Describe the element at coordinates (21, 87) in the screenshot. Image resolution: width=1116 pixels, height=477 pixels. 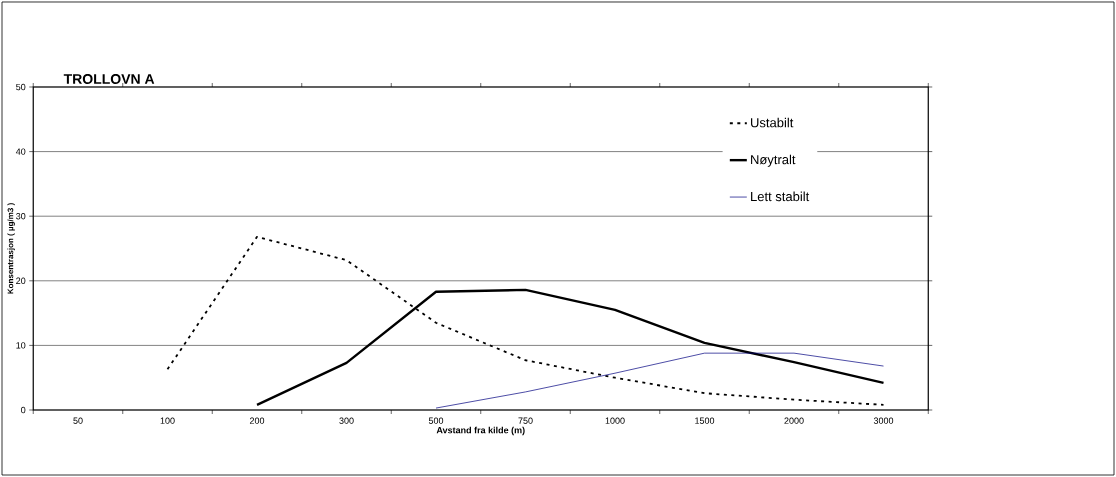
I see `y-tick-label: 50` at that location.